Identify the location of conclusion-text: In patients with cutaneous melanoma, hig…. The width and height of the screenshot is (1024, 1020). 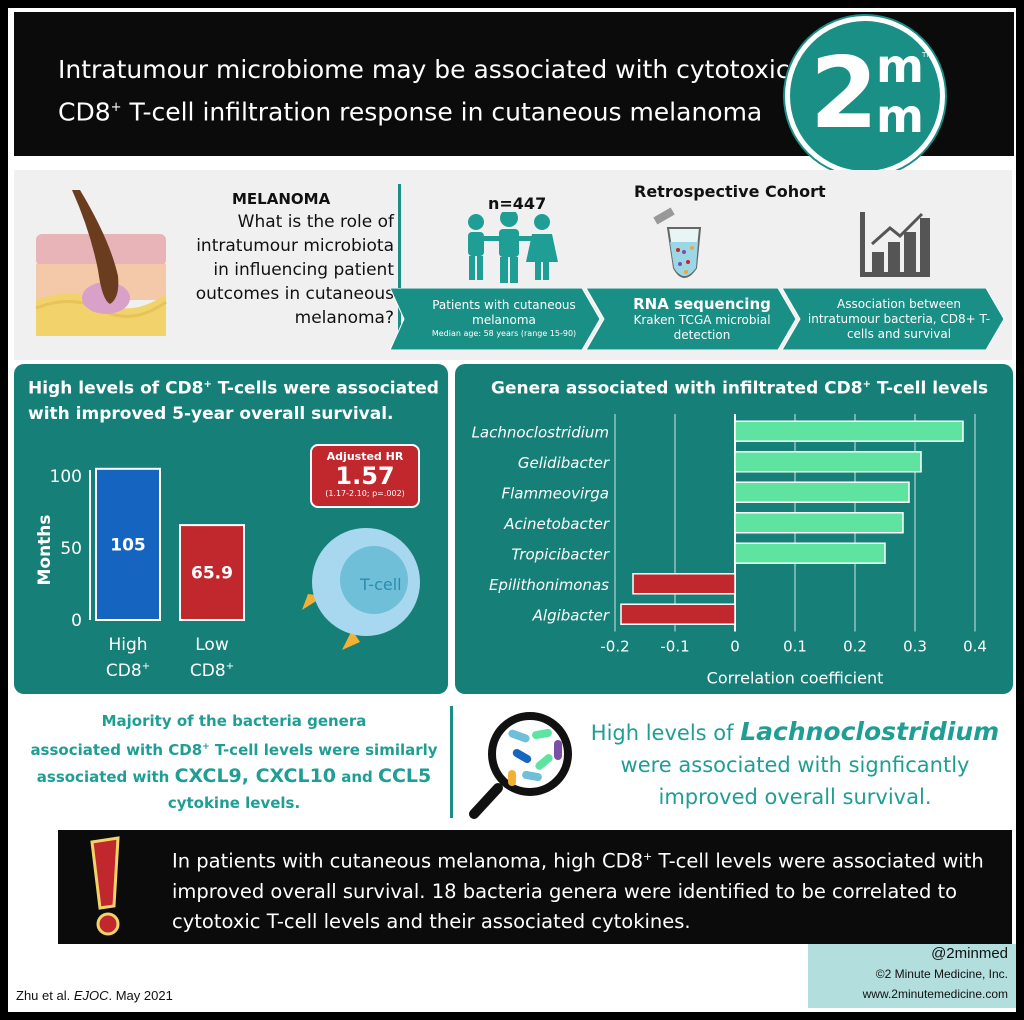
(578, 891).